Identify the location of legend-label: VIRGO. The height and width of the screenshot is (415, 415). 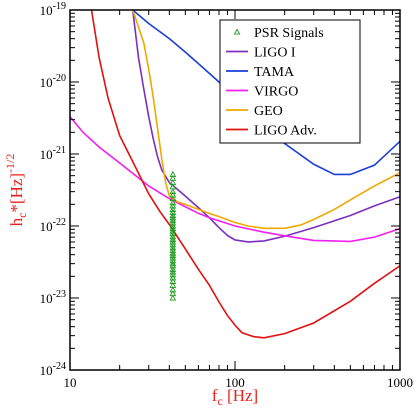
(276, 92).